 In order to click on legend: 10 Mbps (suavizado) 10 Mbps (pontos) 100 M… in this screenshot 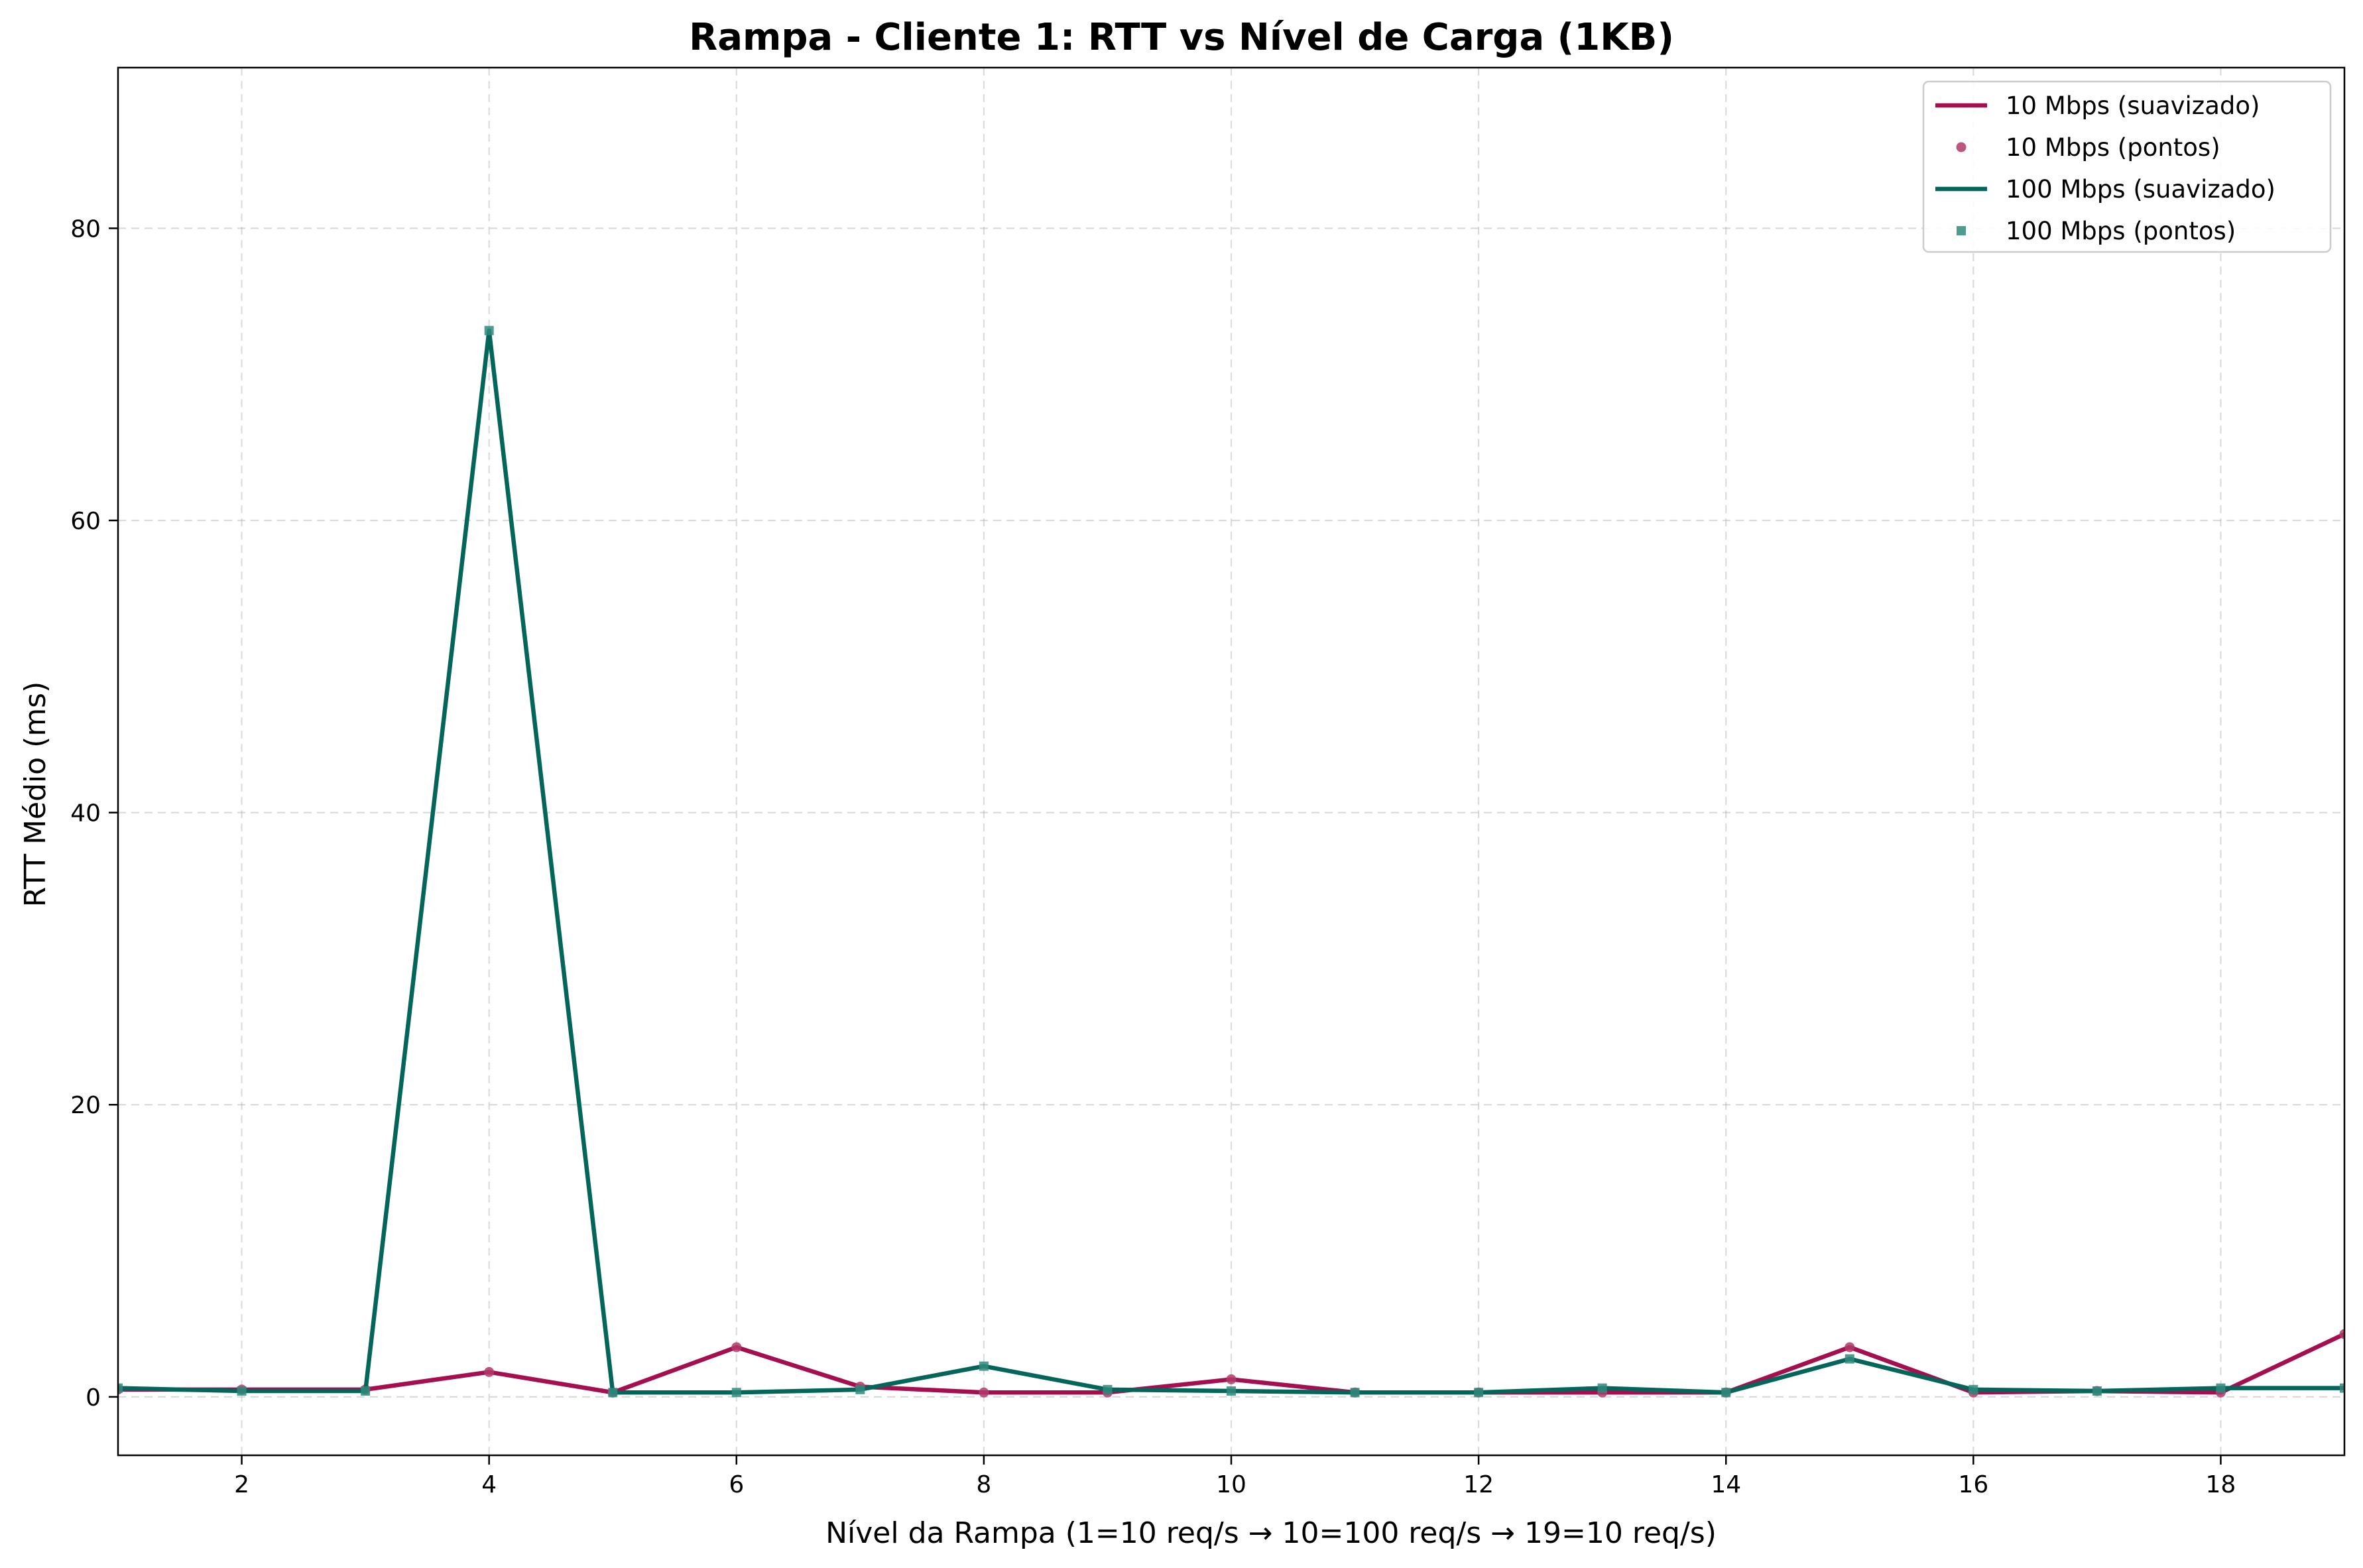, I will do `click(2127, 166)`.